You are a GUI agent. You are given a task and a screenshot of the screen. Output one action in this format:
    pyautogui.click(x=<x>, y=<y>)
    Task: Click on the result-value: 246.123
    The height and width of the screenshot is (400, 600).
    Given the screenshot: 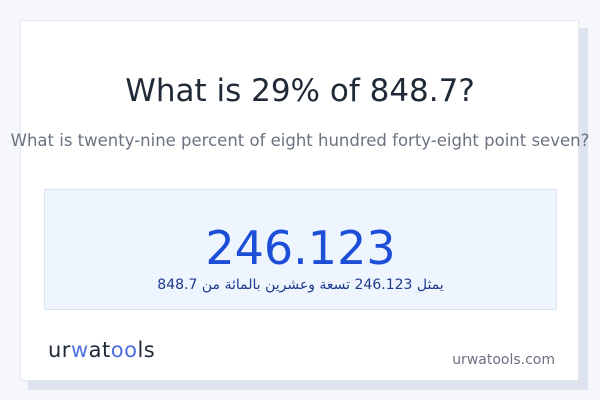 What is the action you would take?
    pyautogui.click(x=300, y=248)
    